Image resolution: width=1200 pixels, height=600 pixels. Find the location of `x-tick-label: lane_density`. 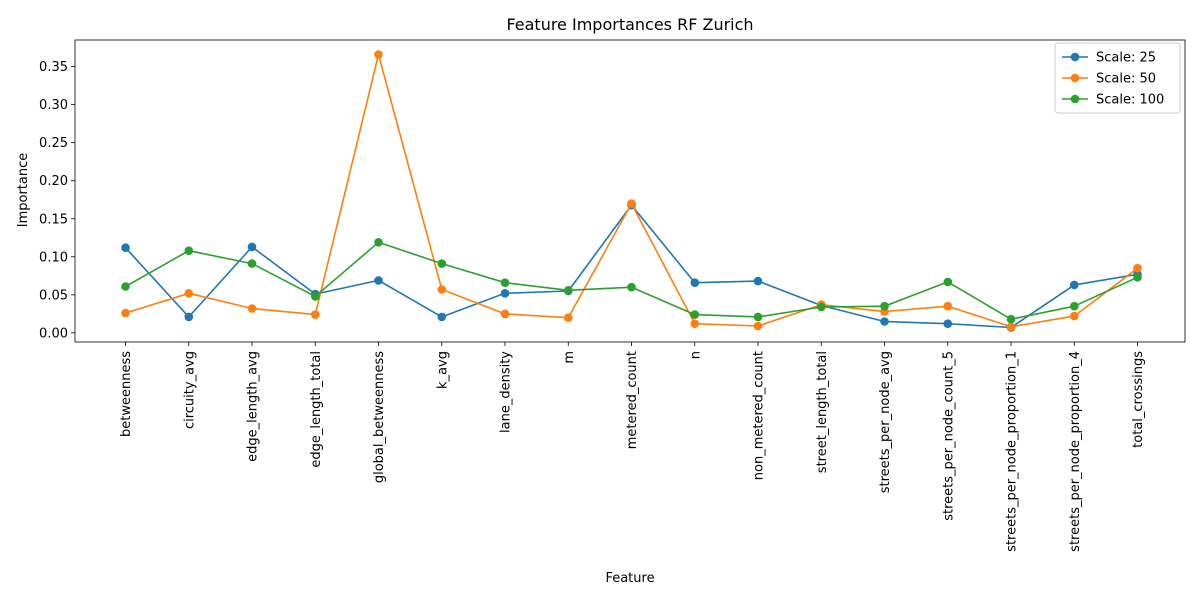

x-tick-label: lane_density is located at coordinates (506, 392).